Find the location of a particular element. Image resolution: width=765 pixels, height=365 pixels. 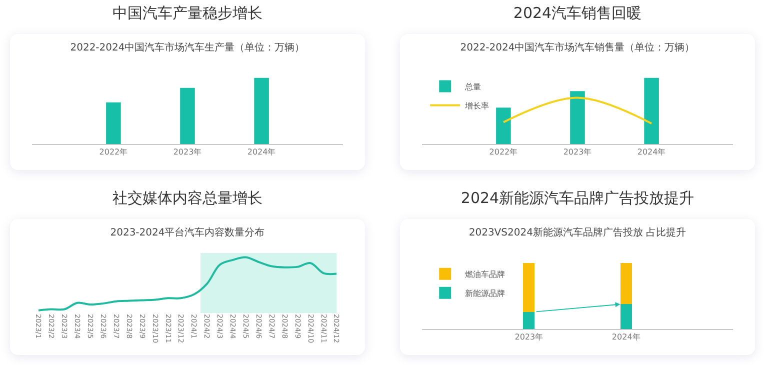

legend-label: 总量 is located at coordinates (473, 87).